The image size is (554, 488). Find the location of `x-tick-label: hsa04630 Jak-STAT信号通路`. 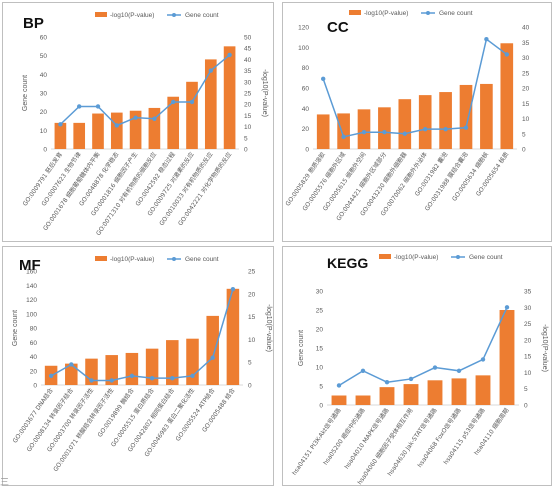

x-tick-label: hsa04630 Jak-STAT信号通路 is located at coordinates (412, 442).